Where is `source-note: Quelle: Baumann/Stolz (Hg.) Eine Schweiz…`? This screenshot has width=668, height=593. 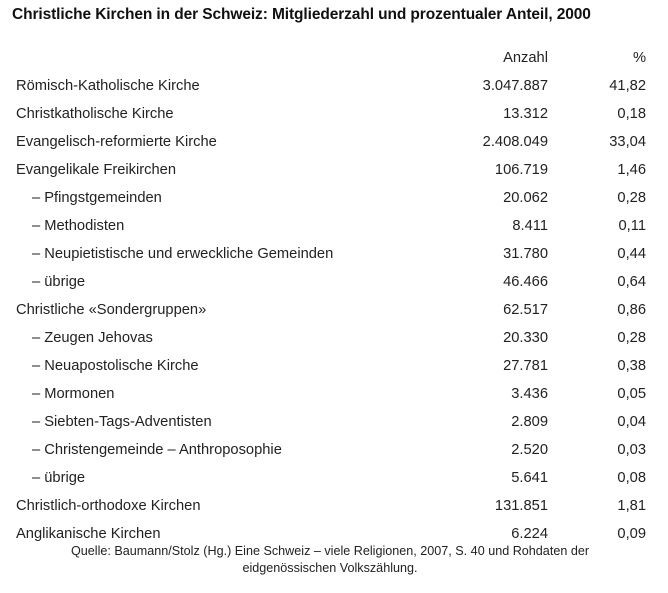 source-note: Quelle: Baumann/Stolz (Hg.) Eine Schweiz… is located at coordinates (330, 560).